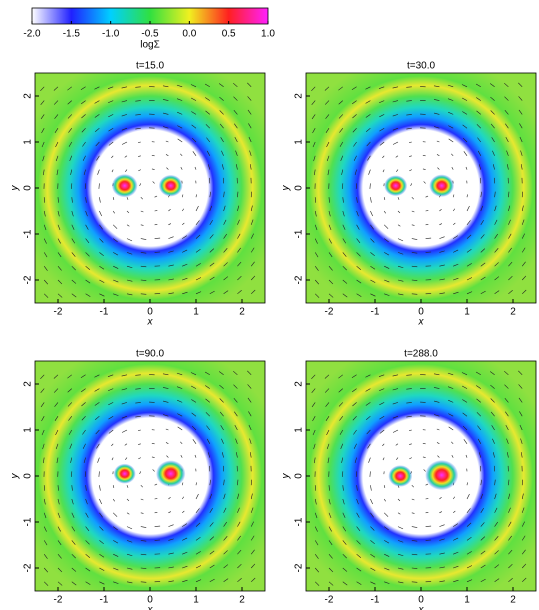  Describe the element at coordinates (299, 476) in the screenshot. I see `y-tick-label: 0` at that location.